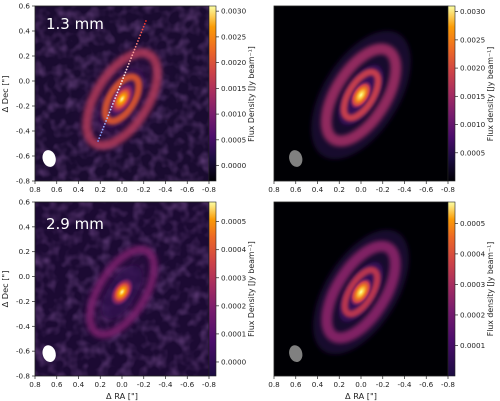 This screenshot has width=500, height=401. Describe the element at coordinates (23, 351) in the screenshot. I see `y-tick-label: -0.6` at that location.